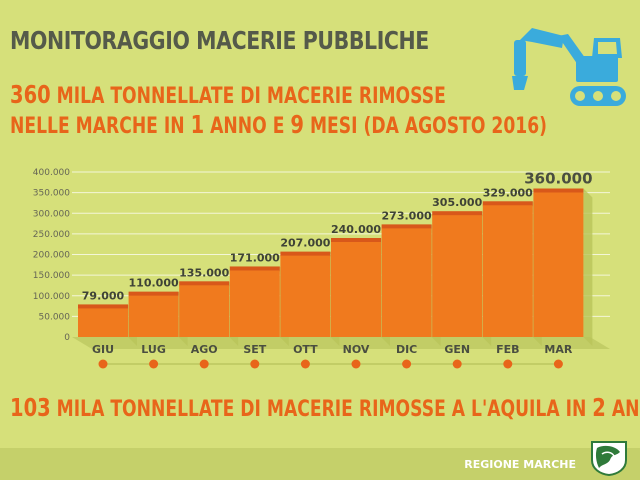  What do you see at coordinates (51, 256) in the screenshot?
I see `y-tick-label: 200.000` at bounding box center [51, 256].